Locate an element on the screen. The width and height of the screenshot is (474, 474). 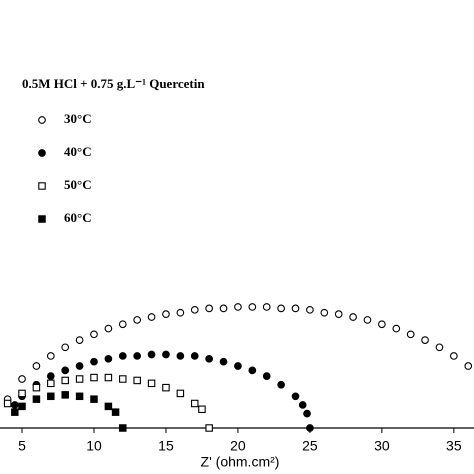
x-tick-label: 15 is located at coordinates (166, 446).